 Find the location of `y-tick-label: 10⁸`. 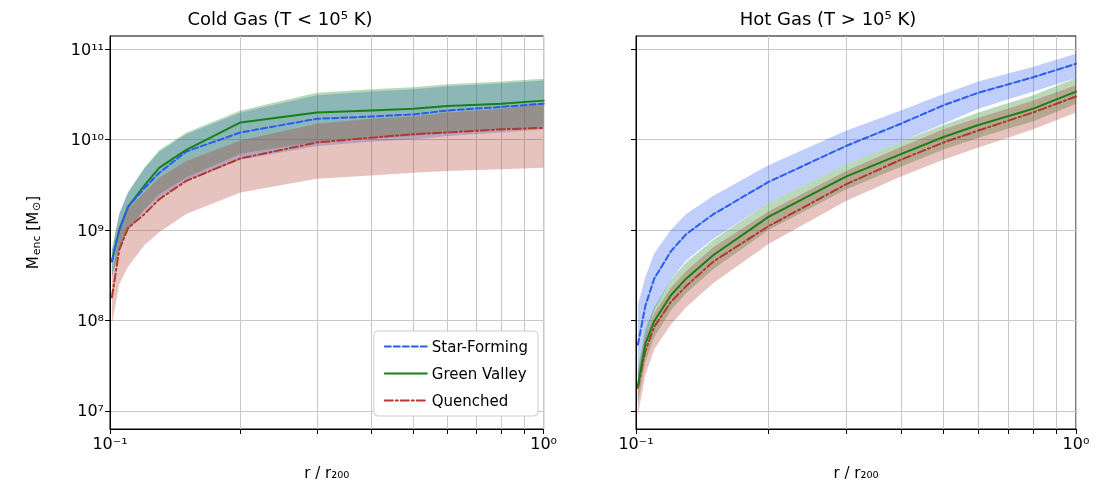

y-tick-label: 10⁸ is located at coordinates (90, 320).